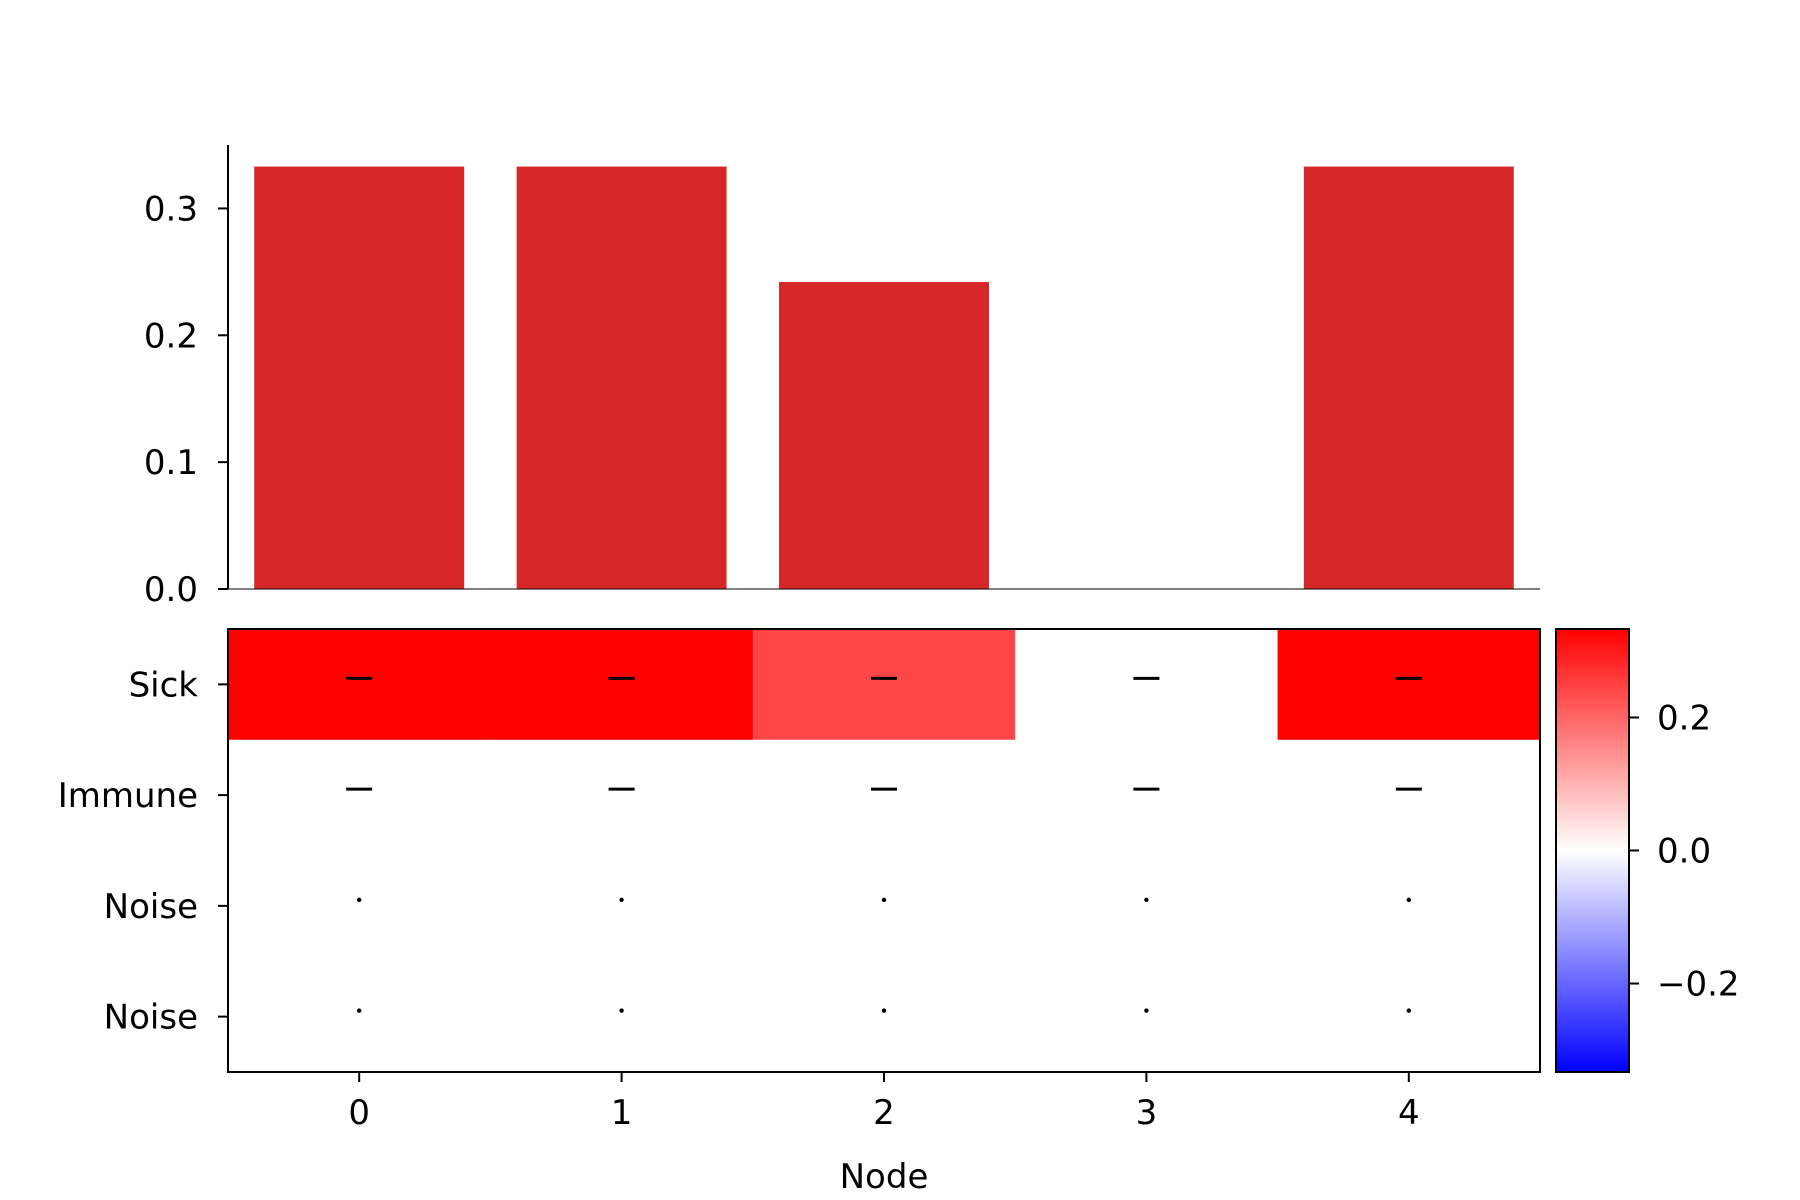  What do you see at coordinates (359, 1113) in the screenshot?
I see `heatmap-x-tick-label: 0` at bounding box center [359, 1113].